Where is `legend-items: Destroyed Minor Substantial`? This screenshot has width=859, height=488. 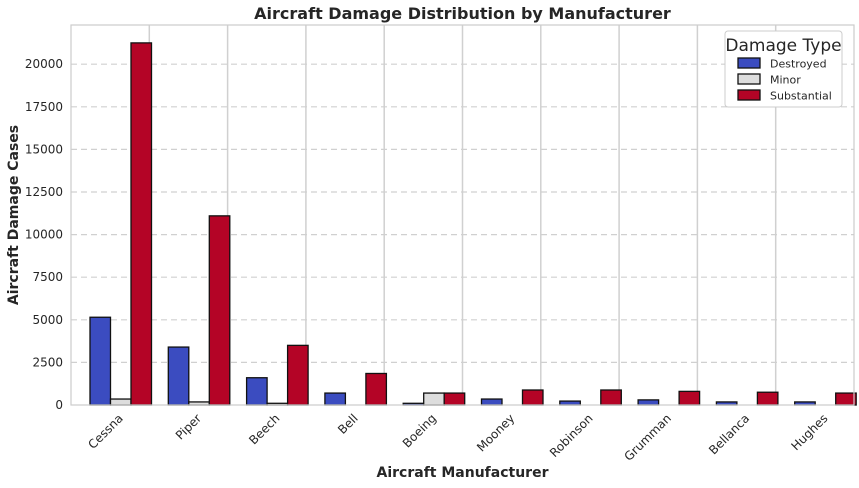
legend-items: Destroyed Minor Substantial is located at coordinates (784, 80).